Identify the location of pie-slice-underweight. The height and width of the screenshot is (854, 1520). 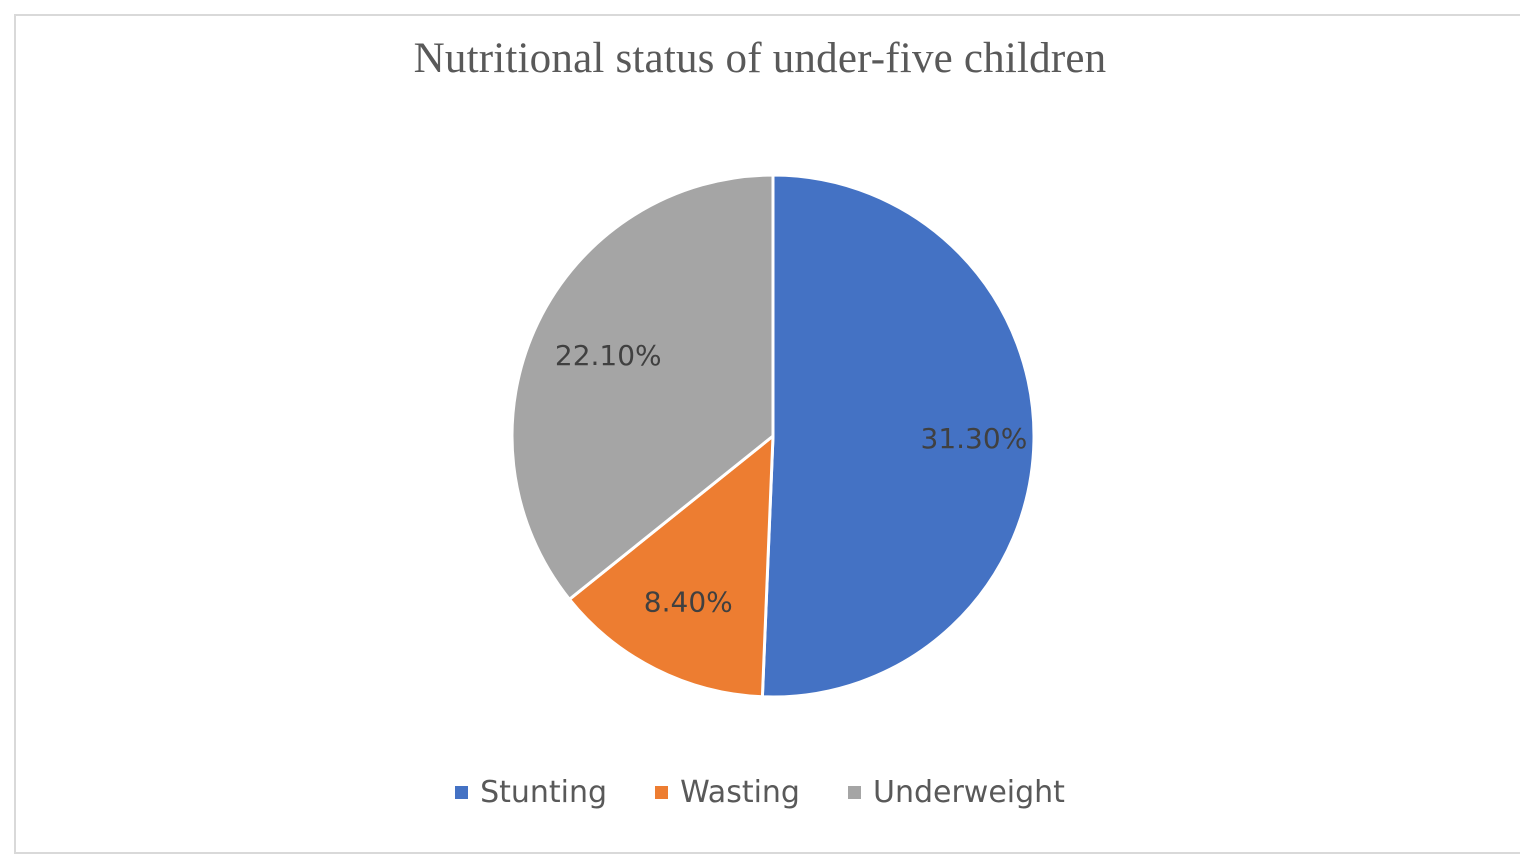
(642, 387).